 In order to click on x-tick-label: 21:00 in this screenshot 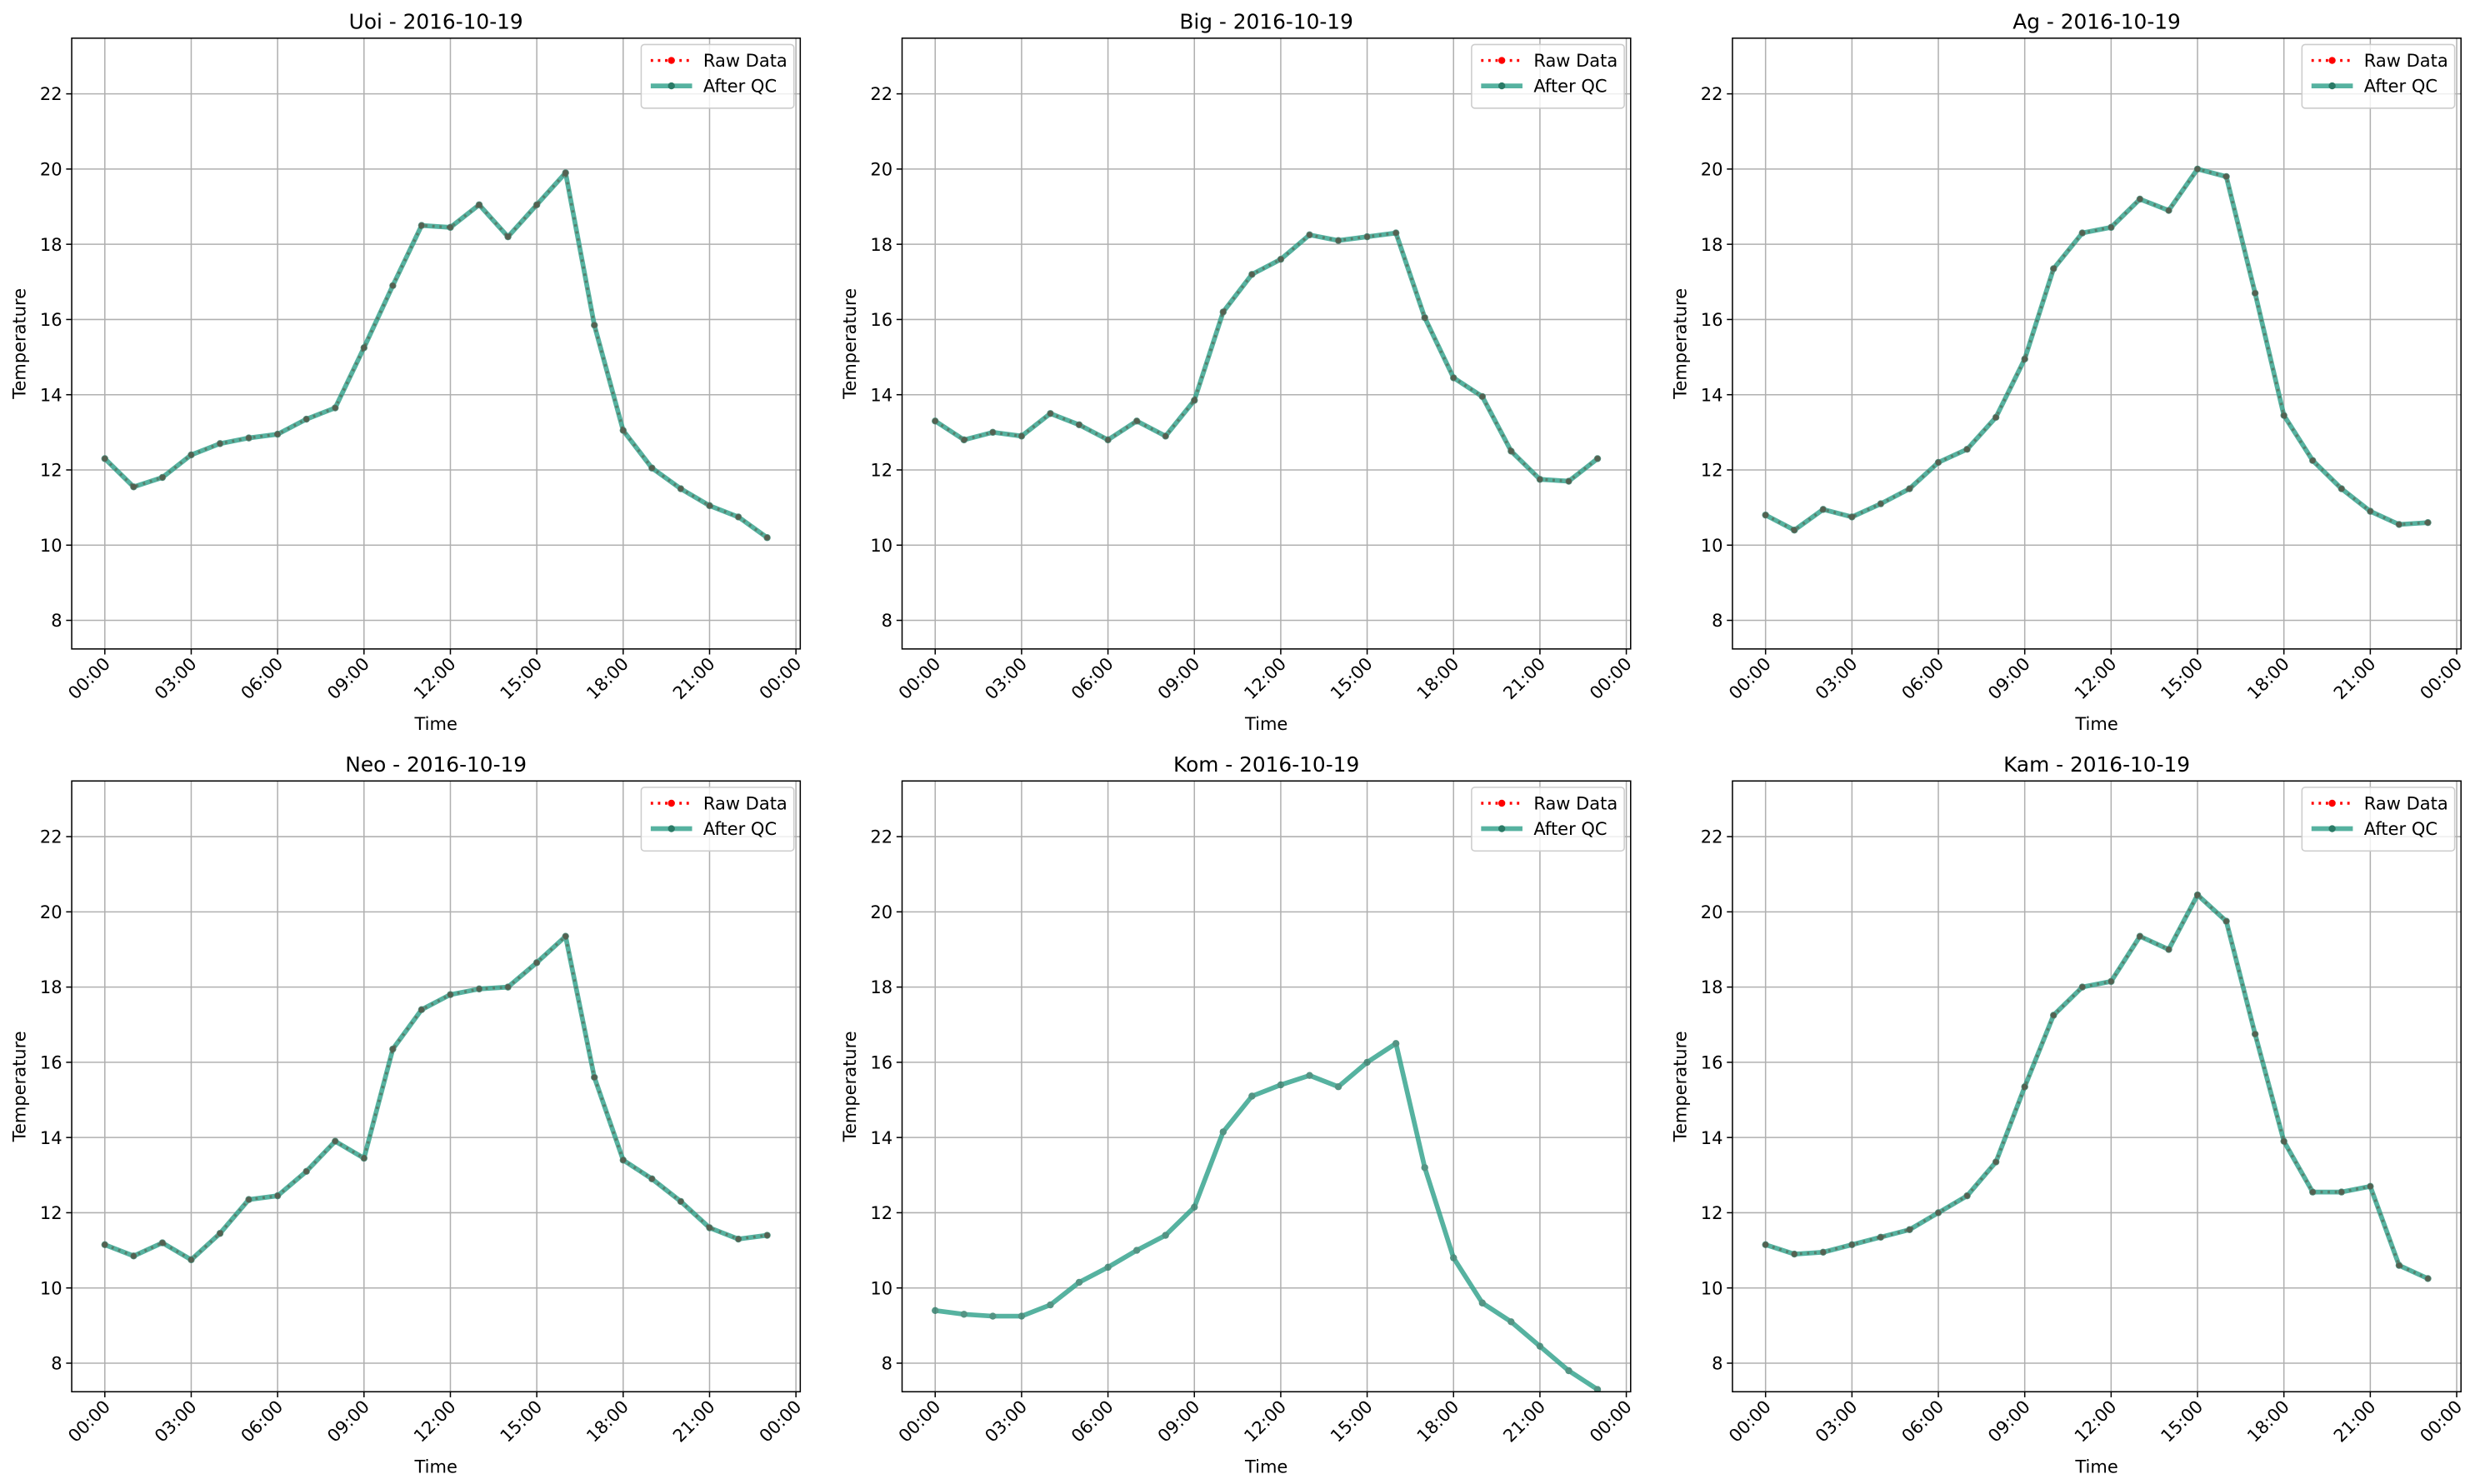, I will do `click(2355, 678)`.